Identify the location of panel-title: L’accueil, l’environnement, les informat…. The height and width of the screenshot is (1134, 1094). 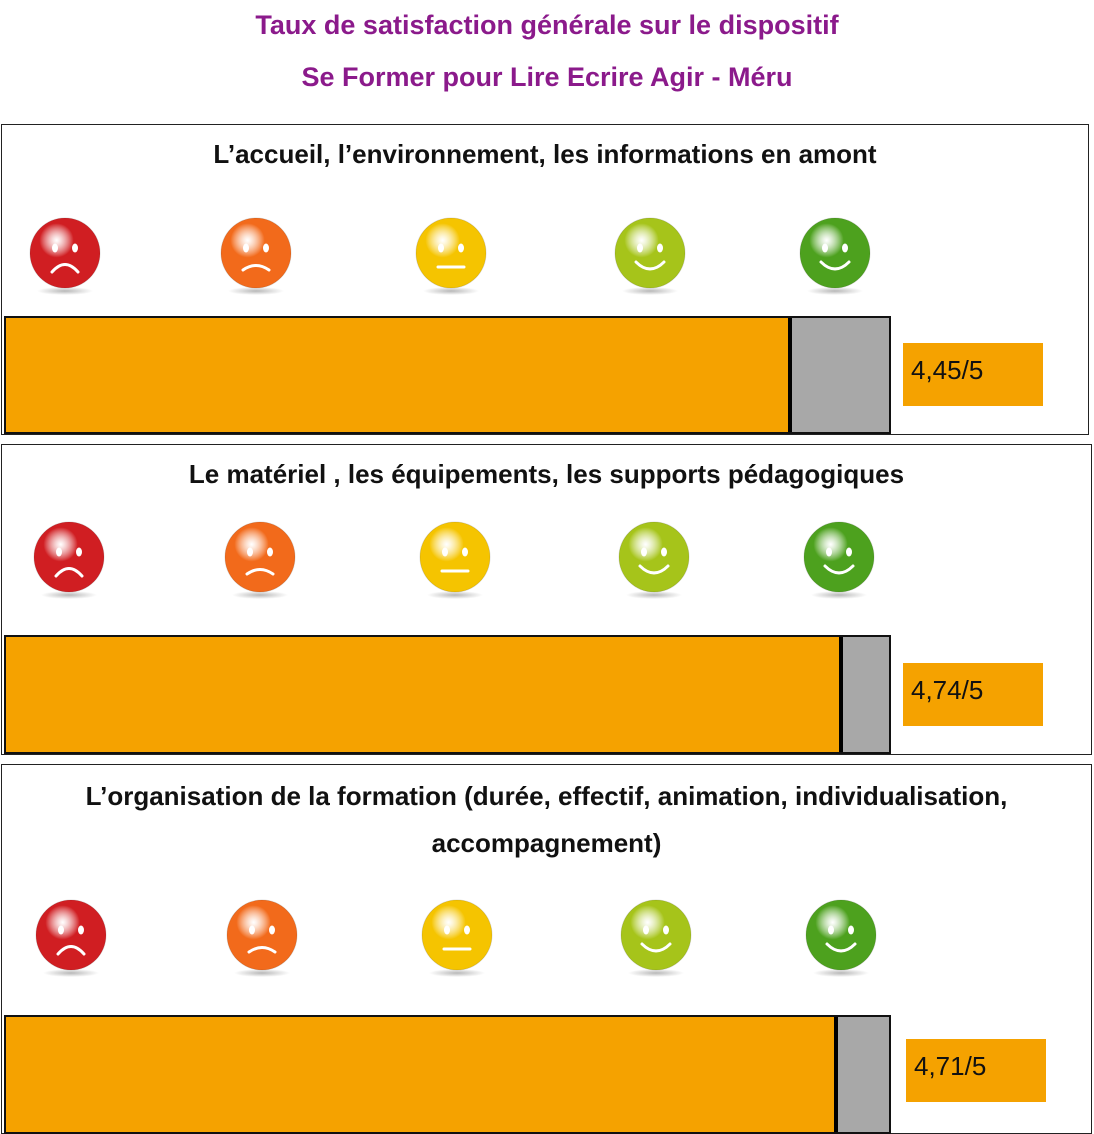
(545, 154).